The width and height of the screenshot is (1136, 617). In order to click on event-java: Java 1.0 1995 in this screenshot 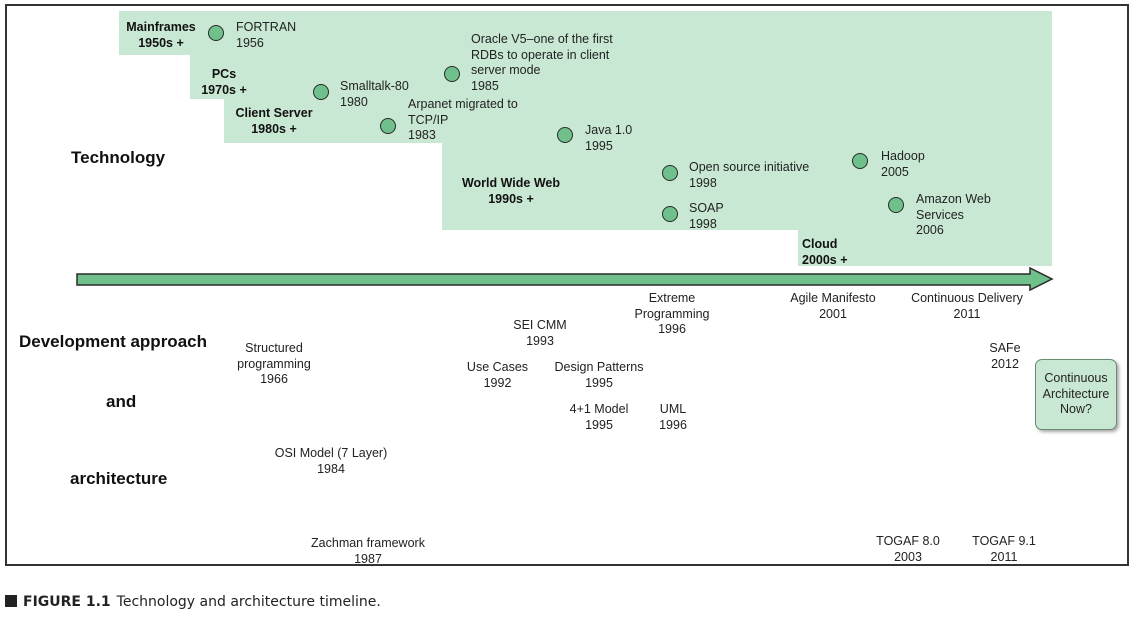, I will do `click(609, 138)`.